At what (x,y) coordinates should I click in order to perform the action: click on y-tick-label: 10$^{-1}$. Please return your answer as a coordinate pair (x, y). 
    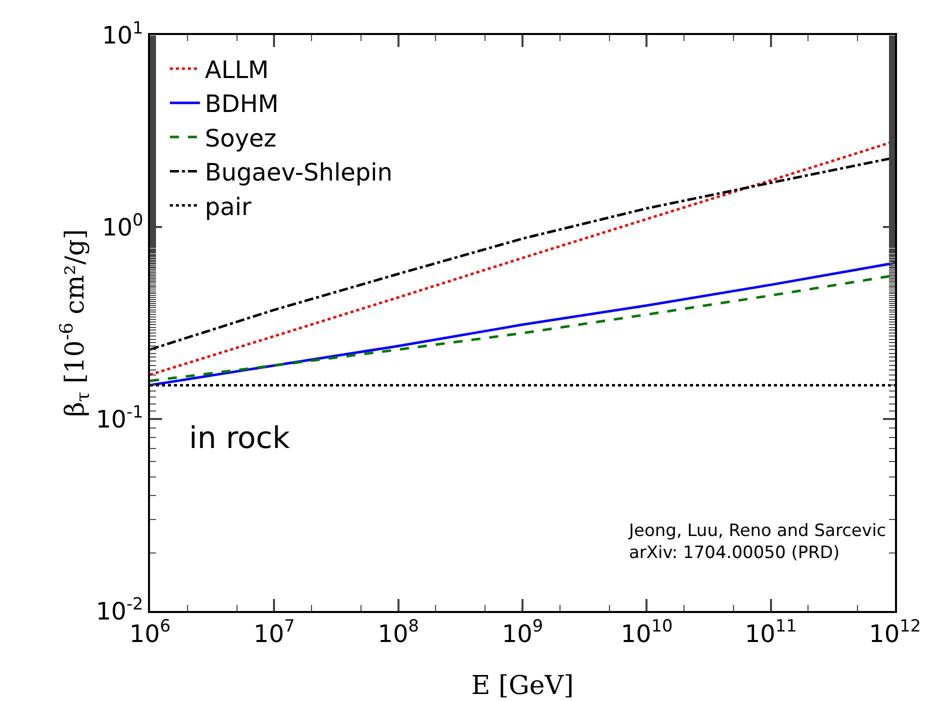
    Looking at the image, I should click on (120, 417).